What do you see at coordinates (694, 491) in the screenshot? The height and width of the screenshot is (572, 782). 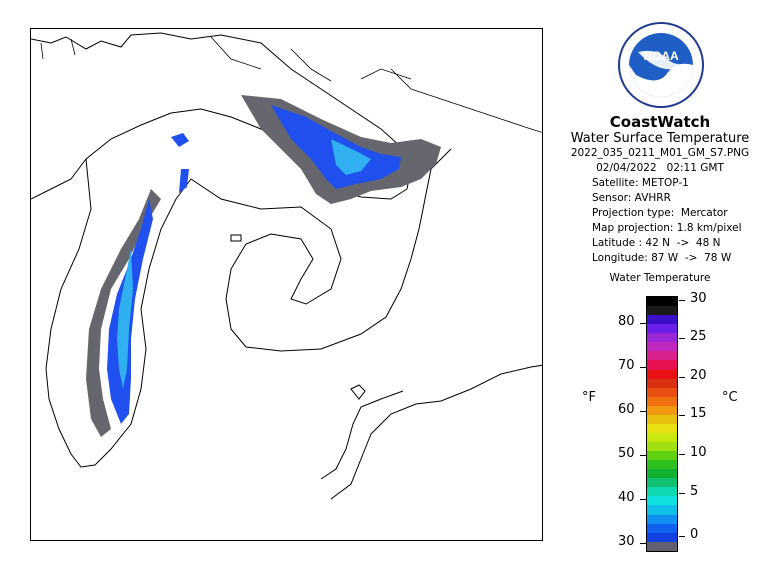 I see `celsius-tick-label: 5` at bounding box center [694, 491].